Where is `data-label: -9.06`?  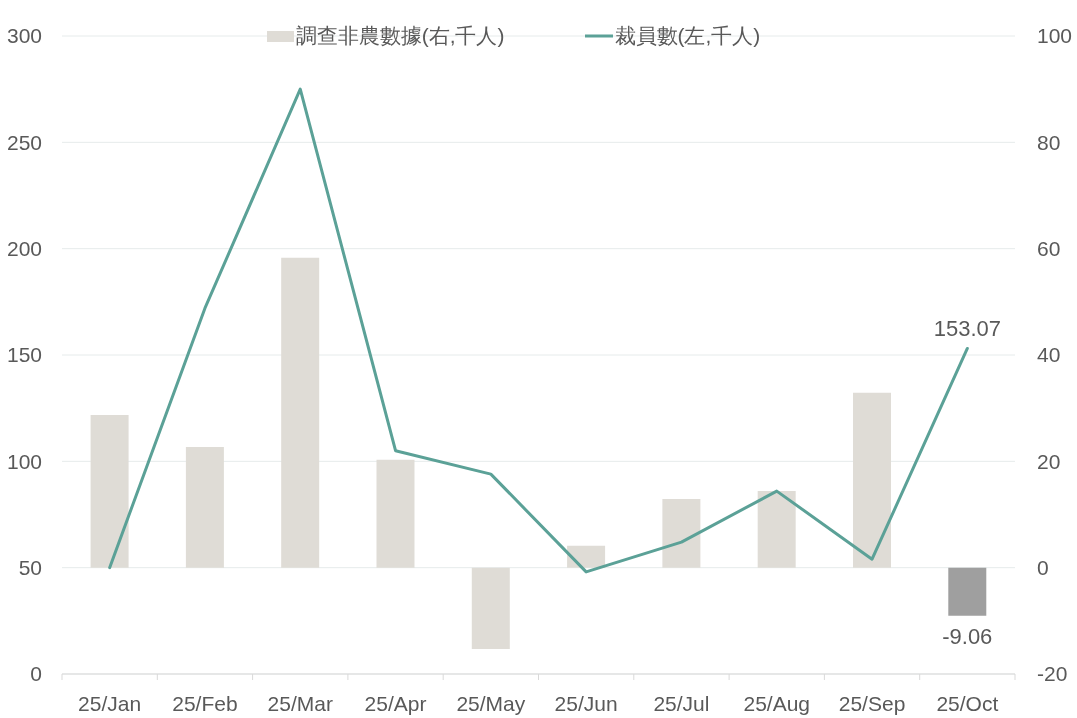 data-label: -9.06 is located at coordinates (967, 636).